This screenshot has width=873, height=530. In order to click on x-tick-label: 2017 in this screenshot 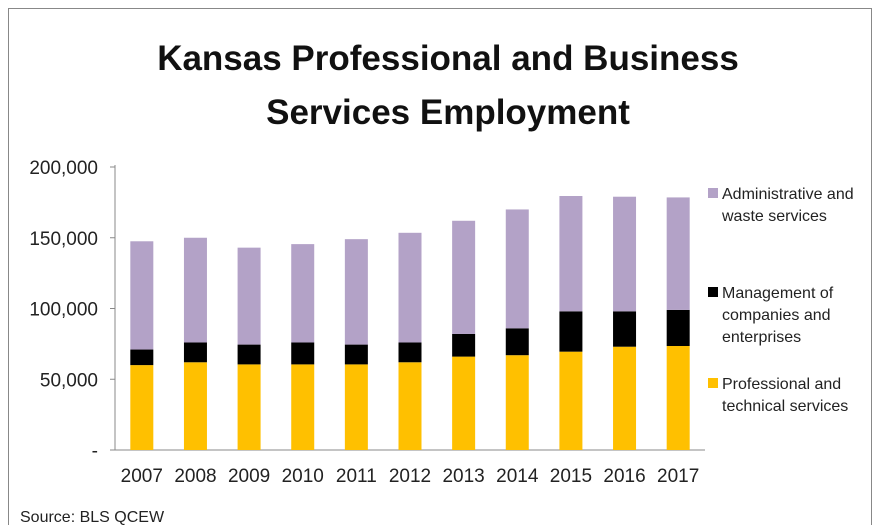, I will do `click(678, 476)`.